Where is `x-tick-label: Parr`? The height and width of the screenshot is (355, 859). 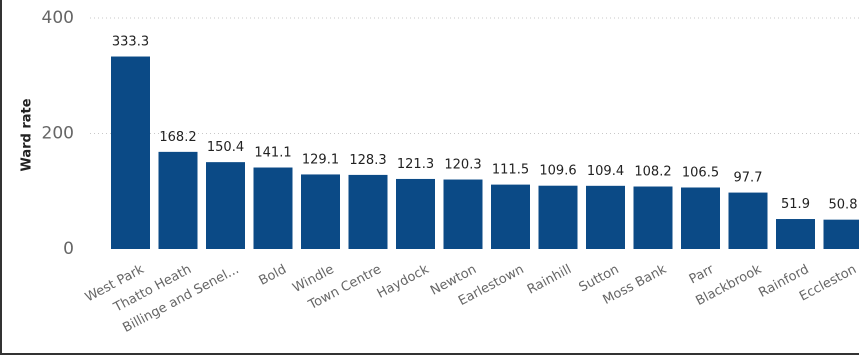 x-tick-label: Parr is located at coordinates (702, 275).